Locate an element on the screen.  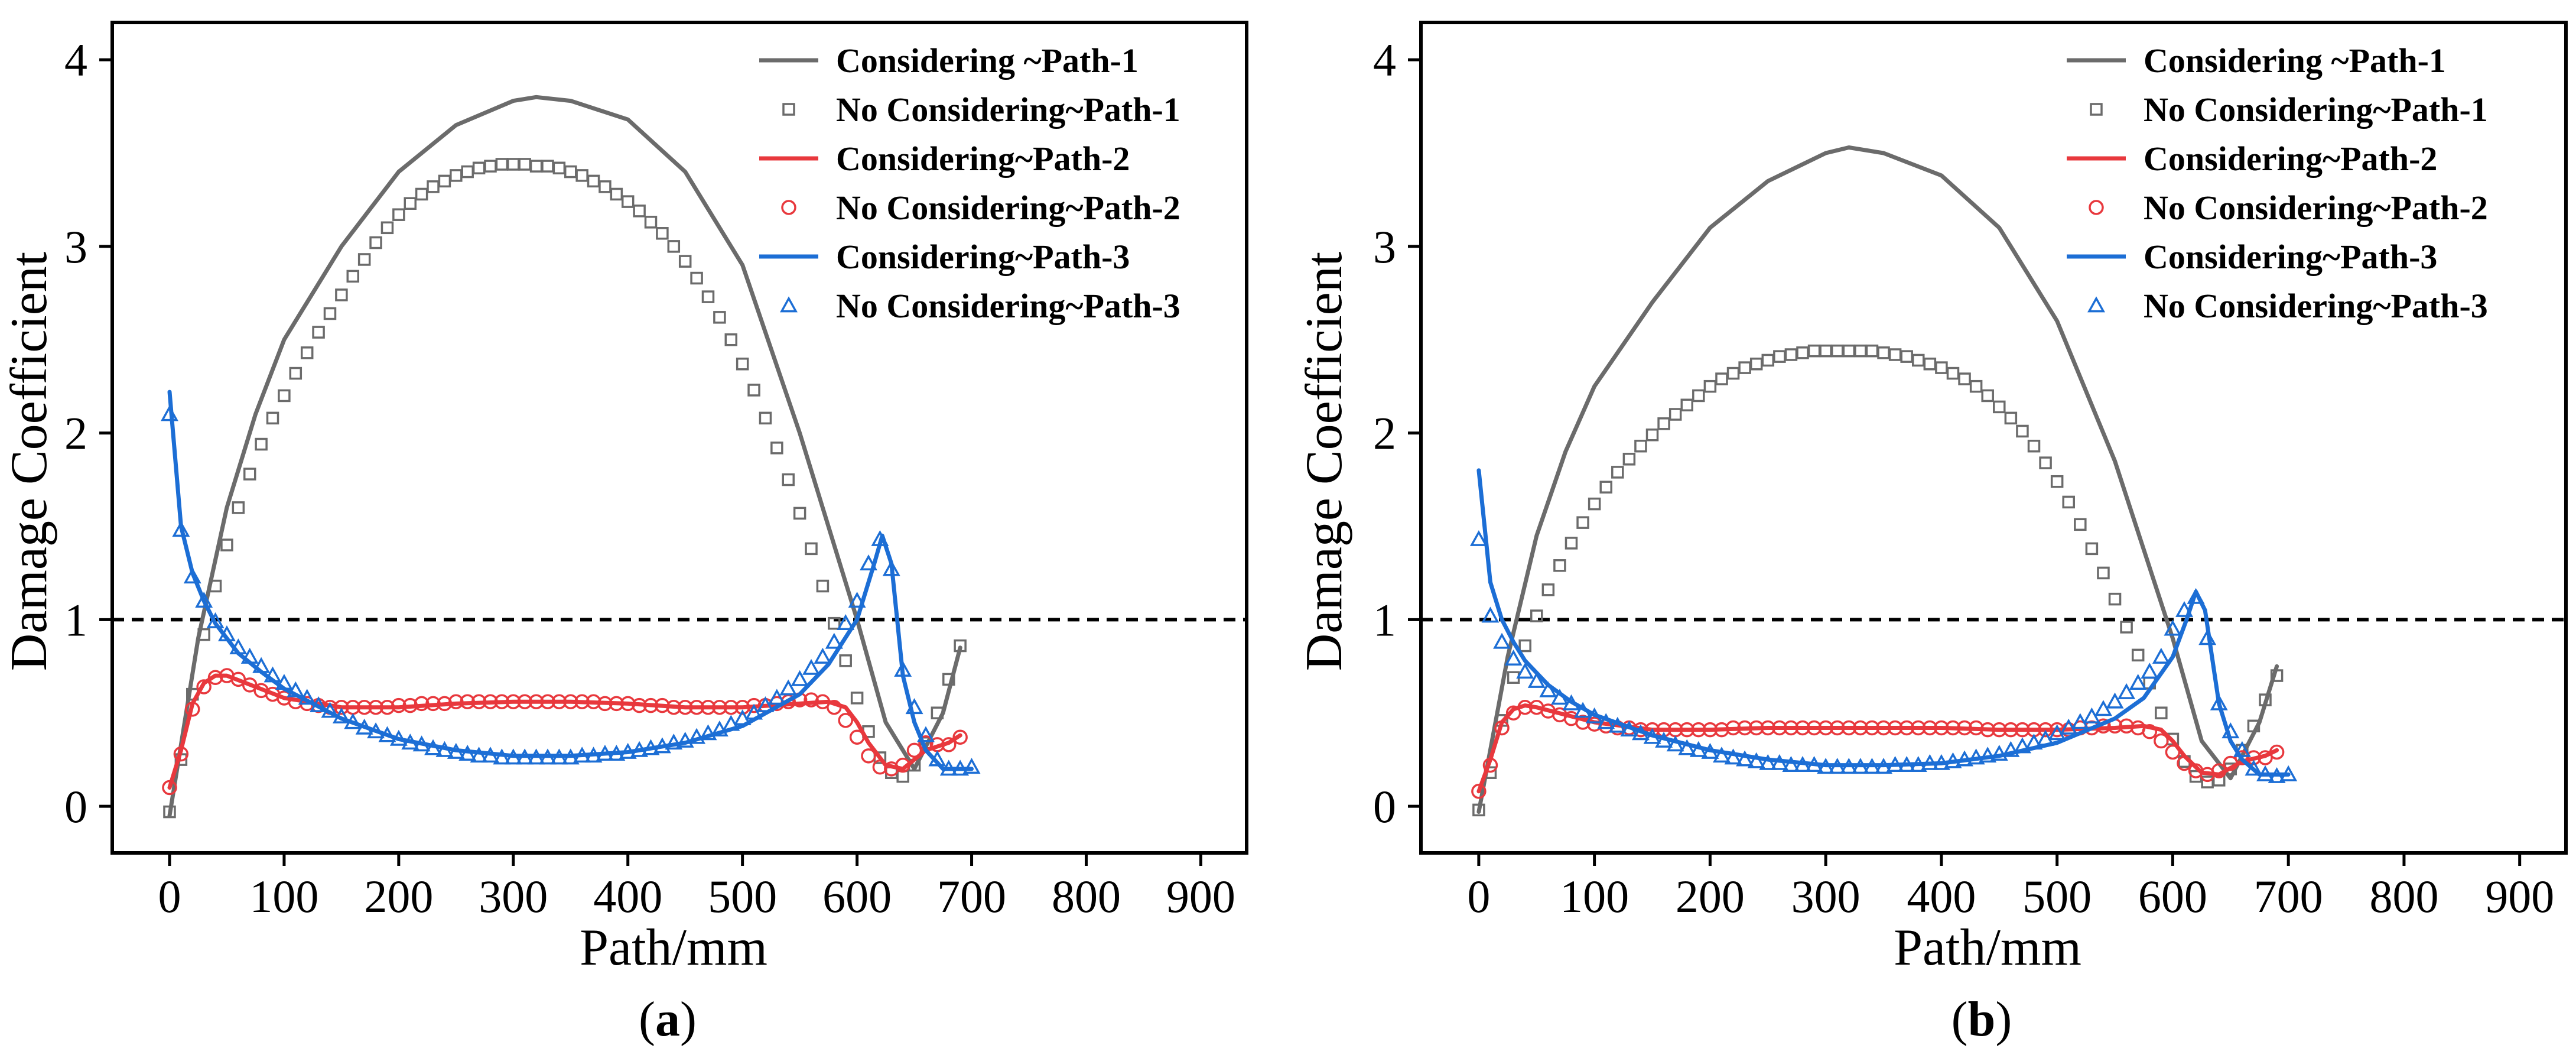
y-tick-label: 1 is located at coordinates (75, 619).